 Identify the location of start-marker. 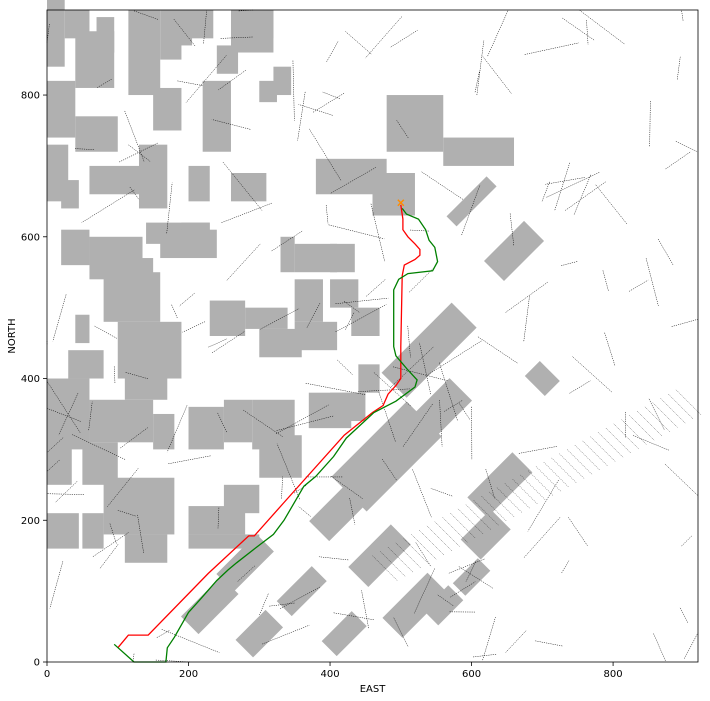
(401, 203).